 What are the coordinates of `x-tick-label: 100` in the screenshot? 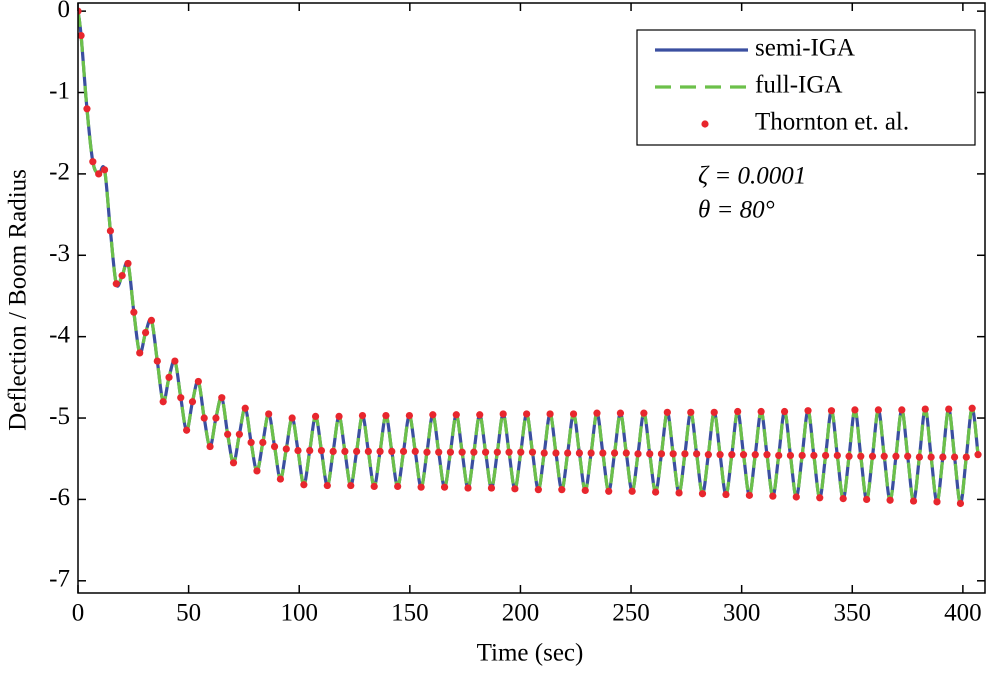 It's located at (299, 613).